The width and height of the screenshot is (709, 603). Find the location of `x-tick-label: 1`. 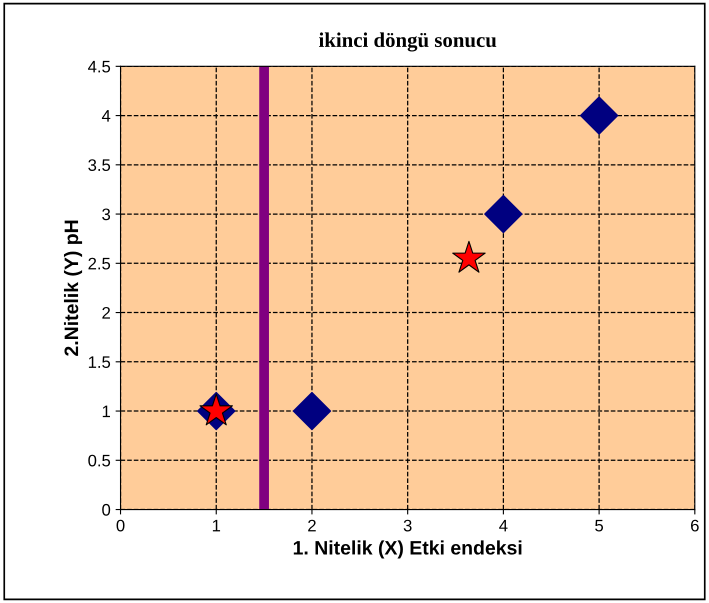

x-tick-label: 1 is located at coordinates (216, 526).